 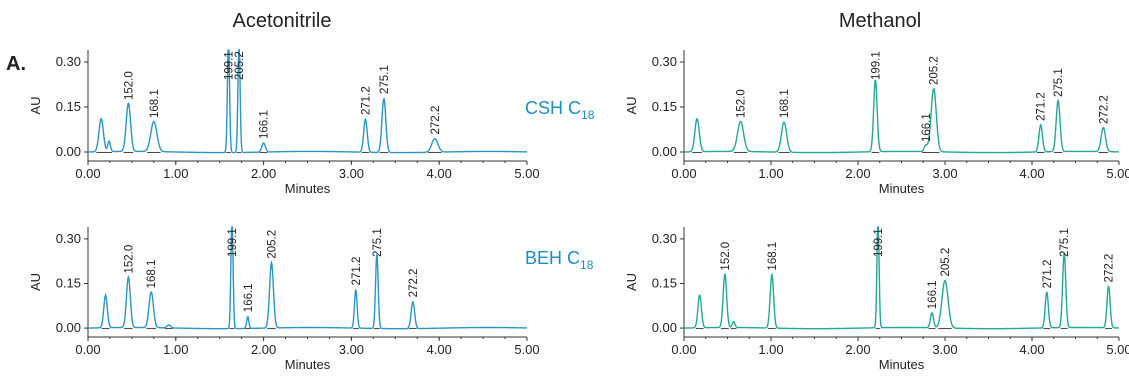 What do you see at coordinates (16, 64) in the screenshot?
I see `panel-label: A.` at bounding box center [16, 64].